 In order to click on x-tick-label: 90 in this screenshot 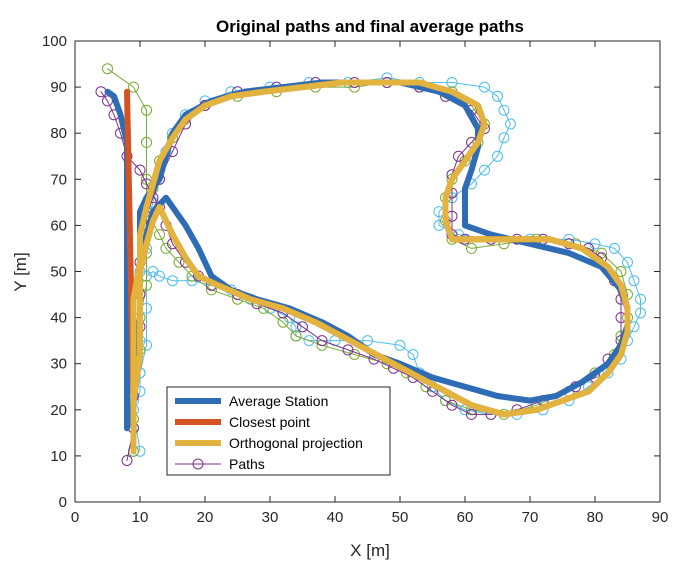, I will do `click(660, 517)`.